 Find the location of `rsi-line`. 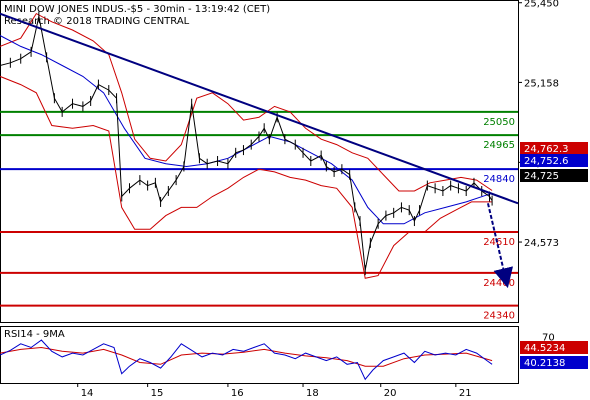

rsi-line is located at coordinates (246, 360).